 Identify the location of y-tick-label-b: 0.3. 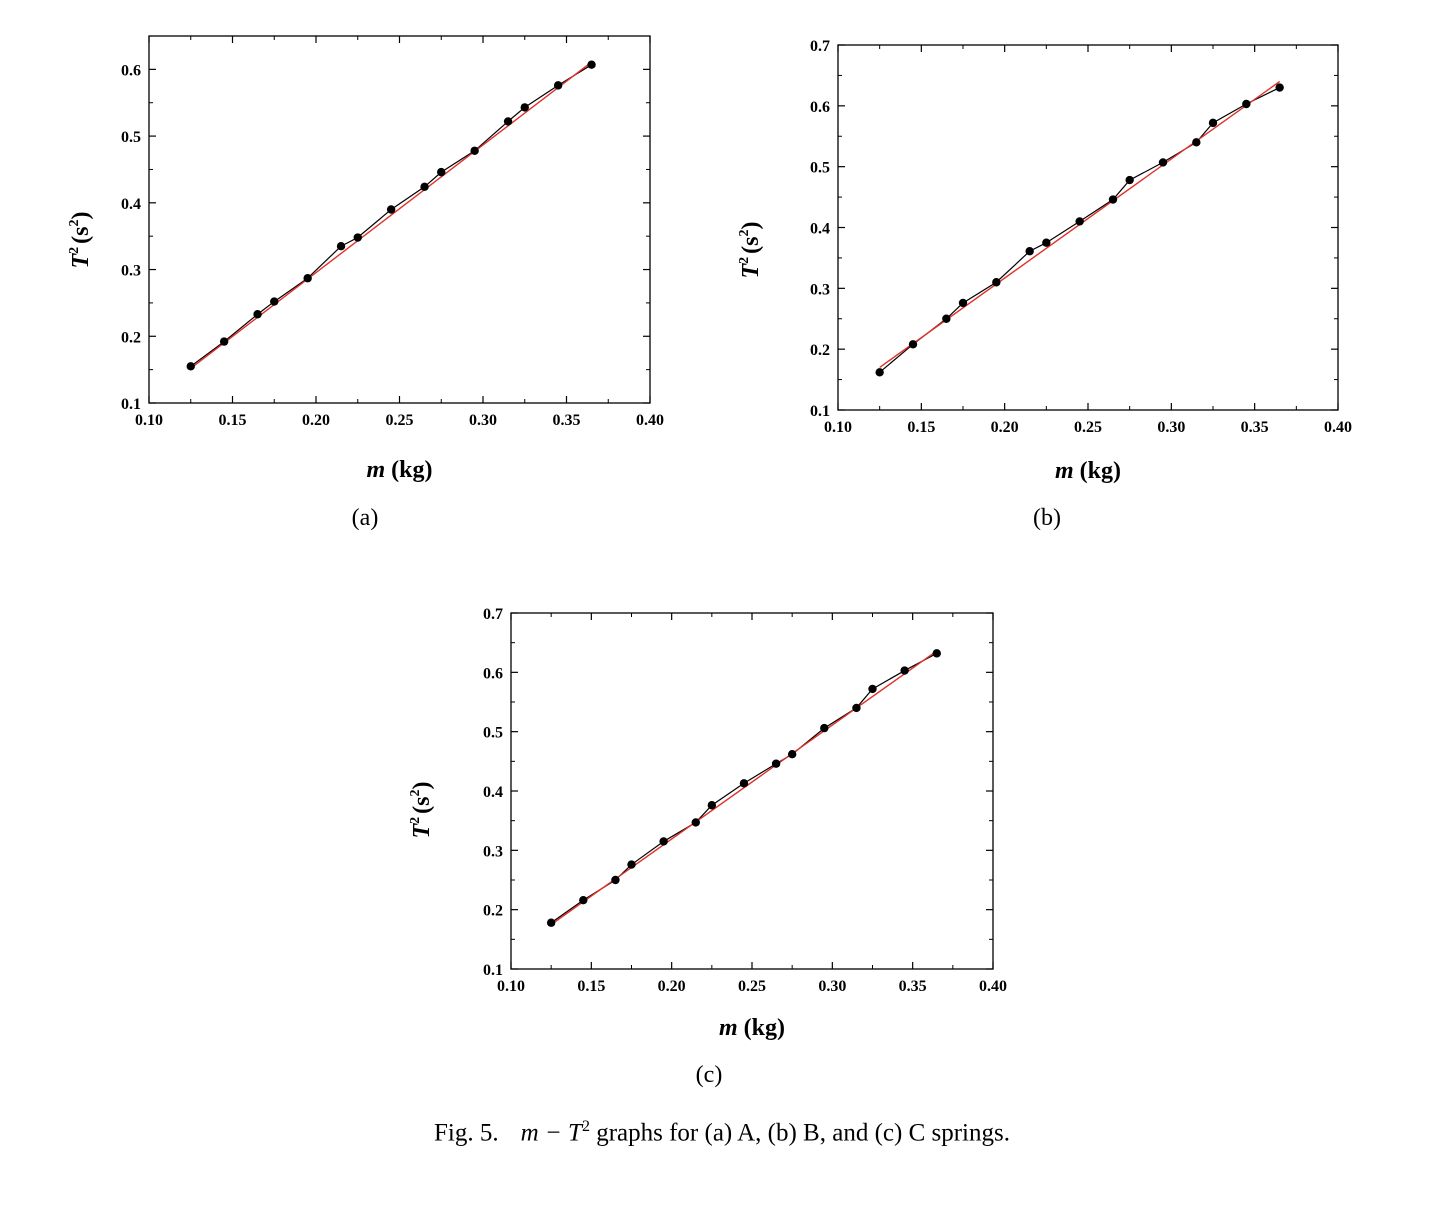
(820, 289).